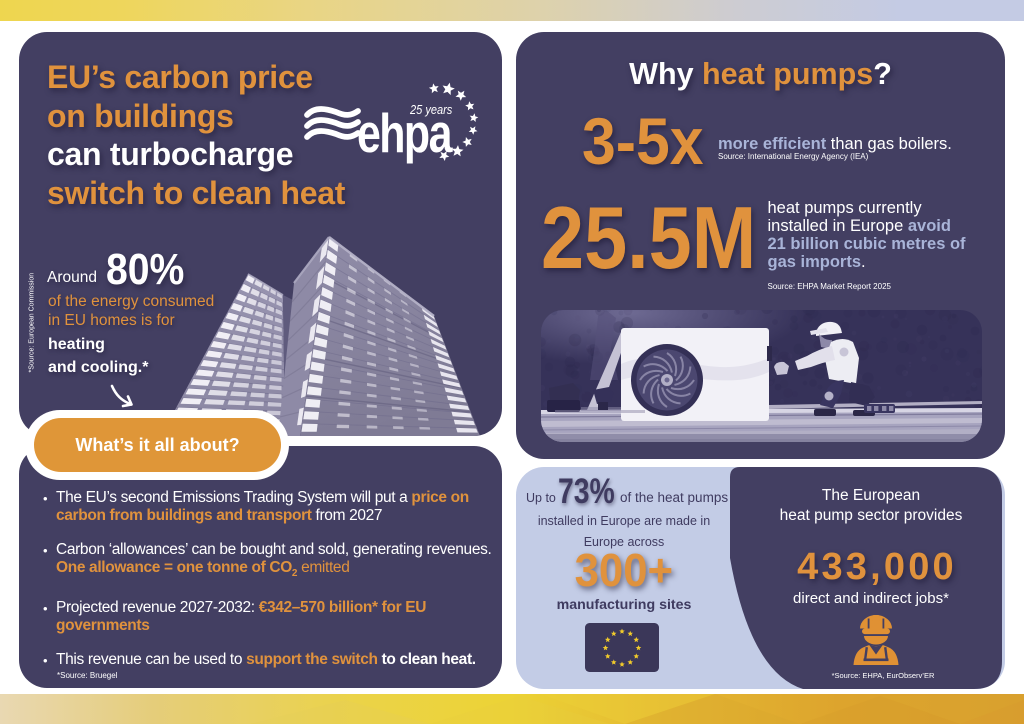  I want to click on svg-text: ehpa, so click(405, 133).